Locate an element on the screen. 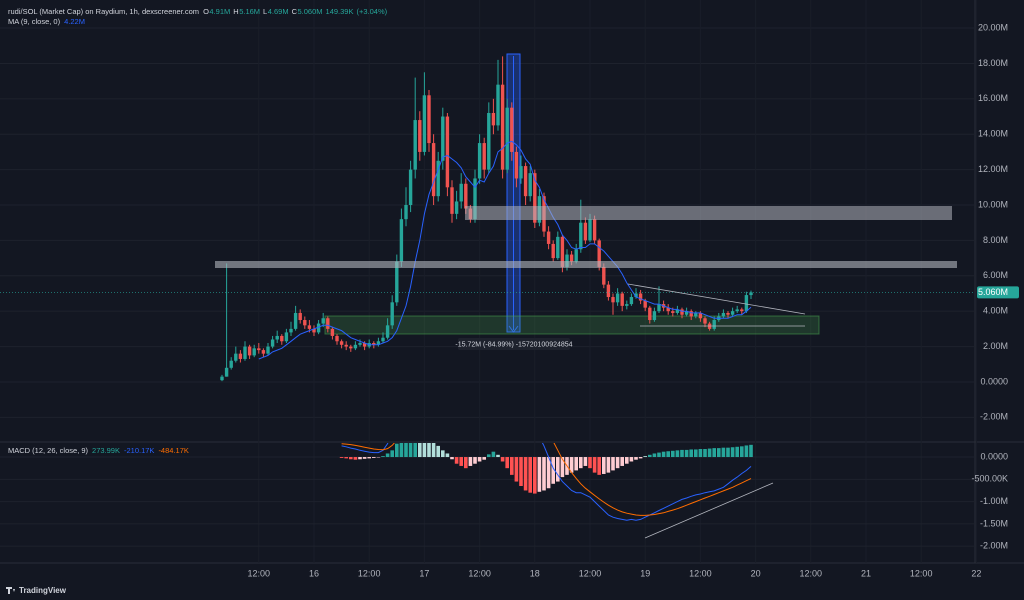 The image size is (1024, 600). measure-label-box is located at coordinates (514, 344).